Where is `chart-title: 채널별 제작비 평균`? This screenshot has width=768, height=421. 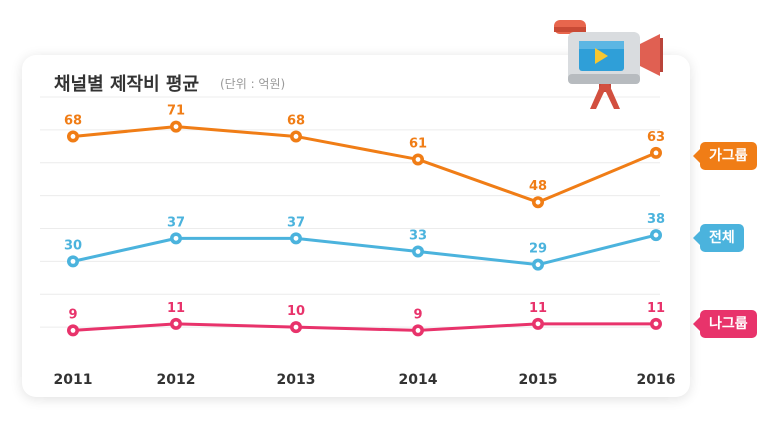
chart-title: 채널별 제작비 평균 is located at coordinates (127, 84).